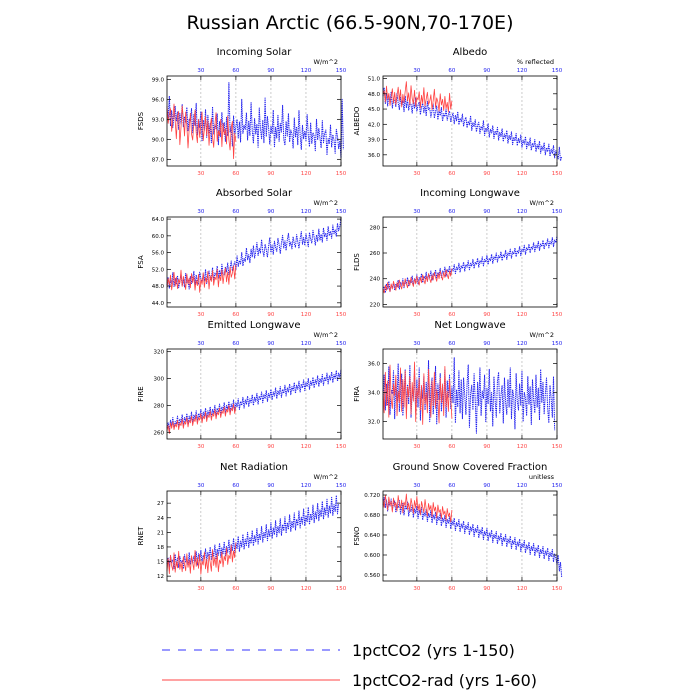 This screenshot has height=700, width=700. What do you see at coordinates (141, 536) in the screenshot?
I see `net-radiation-ylabel: RNET` at bounding box center [141, 536].